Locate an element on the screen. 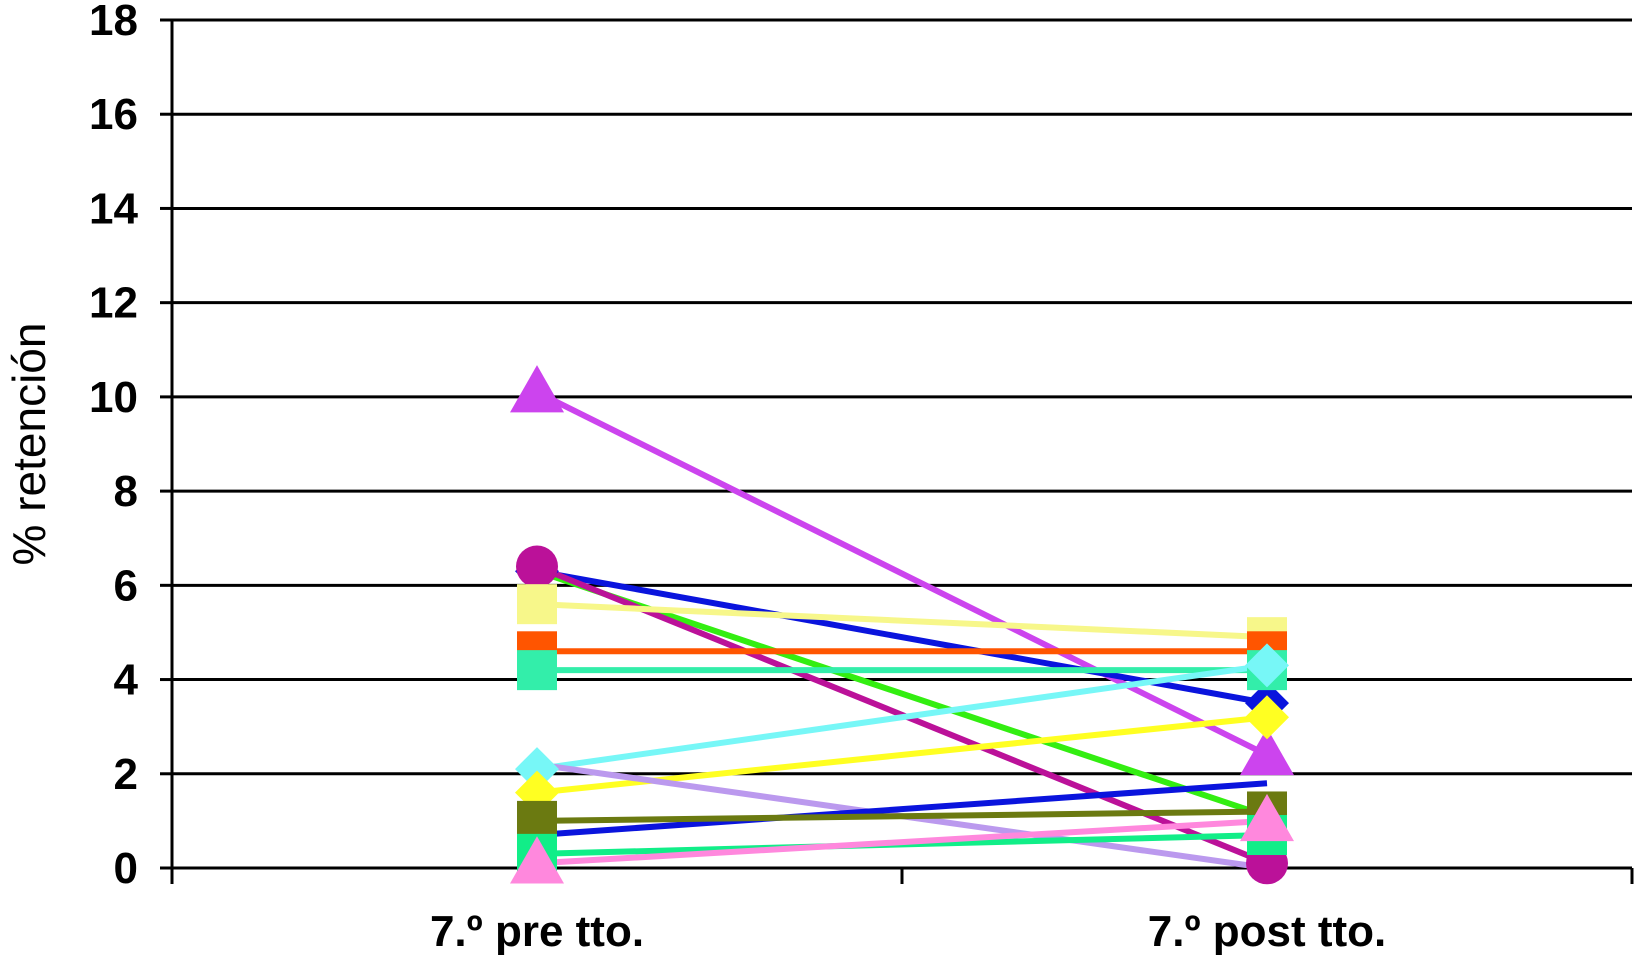  x-tick-label: 7.º pre tto. is located at coordinates (537, 931).